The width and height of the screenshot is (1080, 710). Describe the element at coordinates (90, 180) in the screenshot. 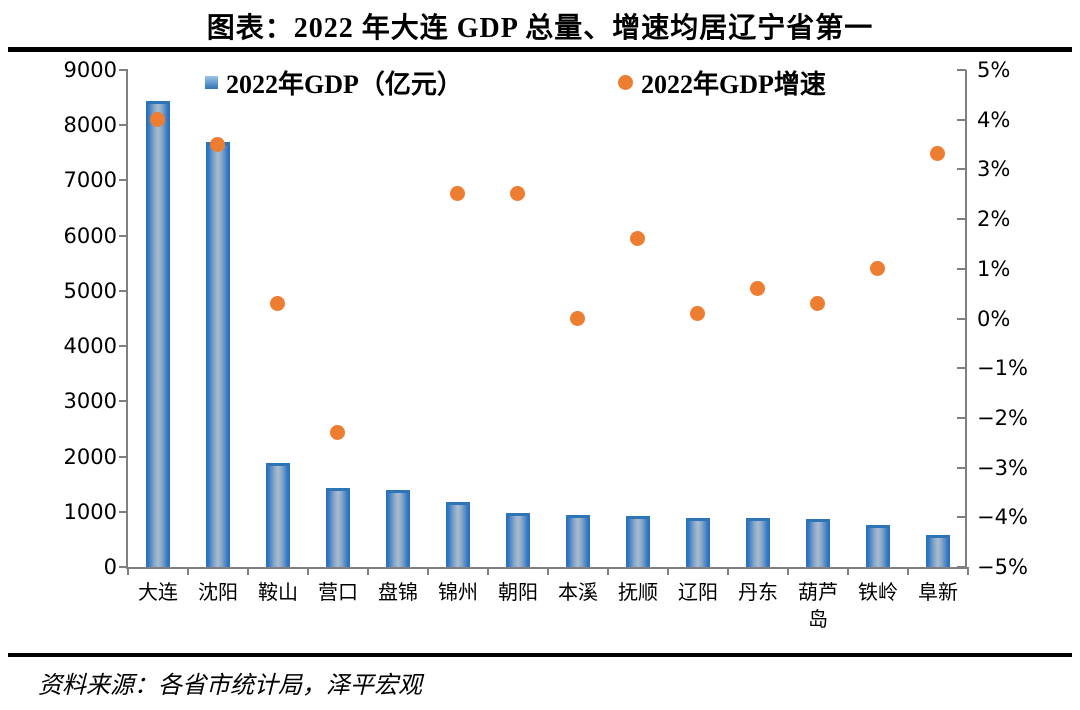

I see `y-axis-left-label: 7000` at that location.